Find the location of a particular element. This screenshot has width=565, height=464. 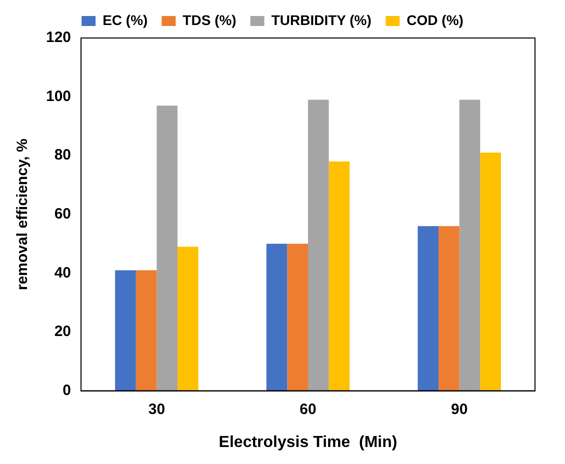

y-axis-title: removal efficiency, % is located at coordinates (23, 214).